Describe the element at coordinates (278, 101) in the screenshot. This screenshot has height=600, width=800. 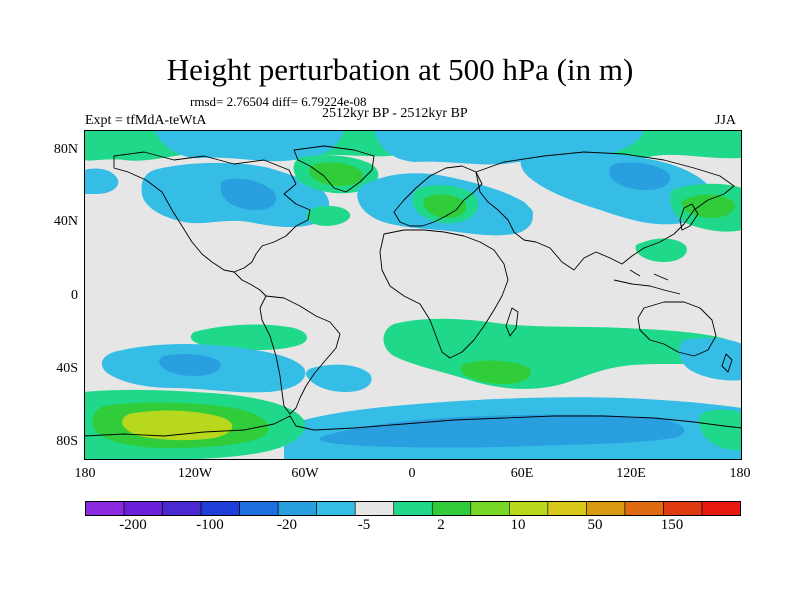
I see `stats-text: rmsd= 2.76504 diff= 6.79224e-08` at that location.